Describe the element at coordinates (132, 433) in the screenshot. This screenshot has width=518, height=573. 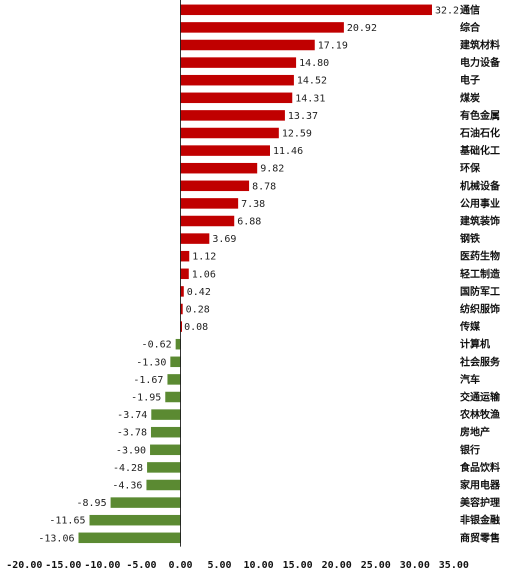
I see `value-label: -3.78` at that location.